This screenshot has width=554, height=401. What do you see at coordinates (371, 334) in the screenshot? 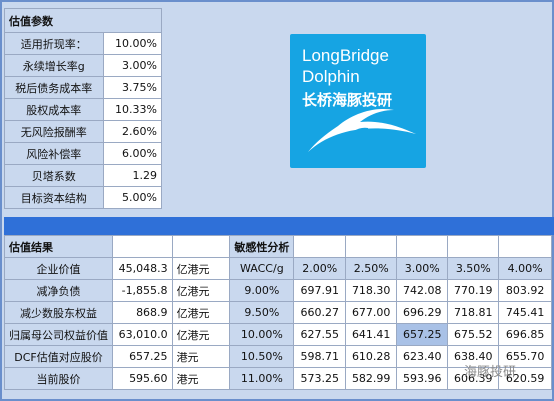
I see `sensitivity-cell: 641.41` at bounding box center [371, 334].